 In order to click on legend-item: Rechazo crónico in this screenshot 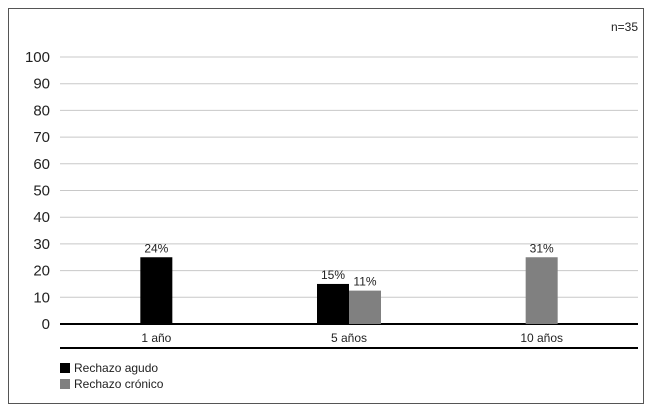, I will do `click(111, 384)`.